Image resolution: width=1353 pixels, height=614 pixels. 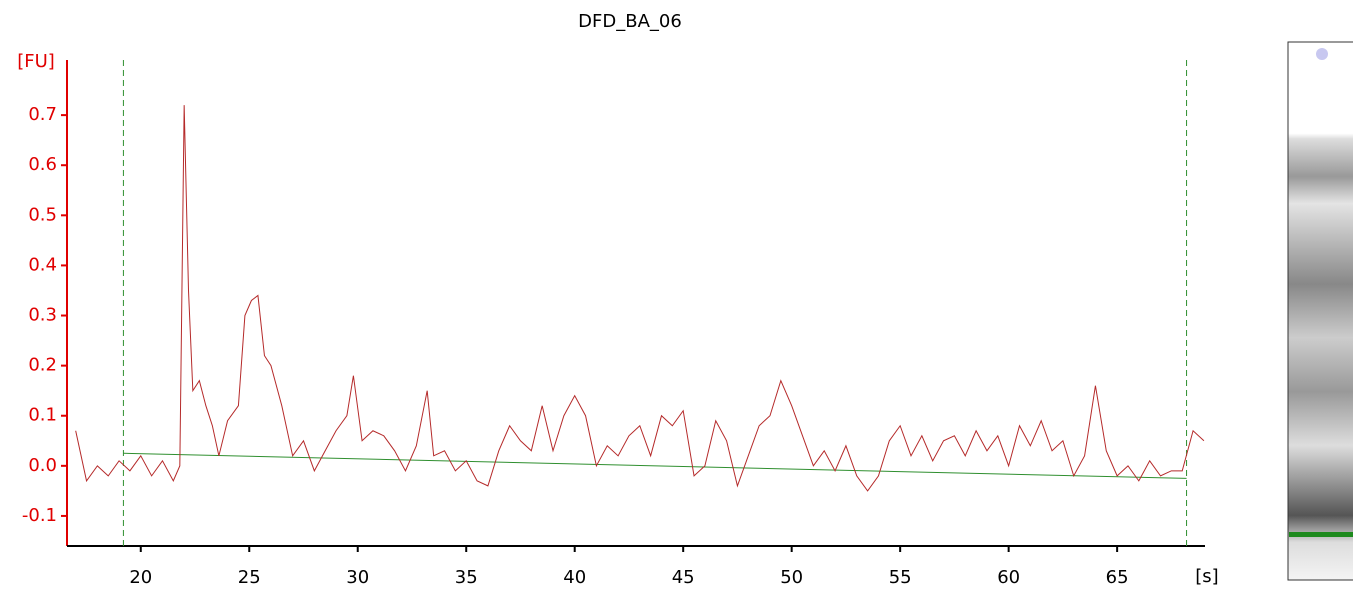 What do you see at coordinates (42, 214) in the screenshot?
I see `y-tick-label: 0.5` at bounding box center [42, 214].